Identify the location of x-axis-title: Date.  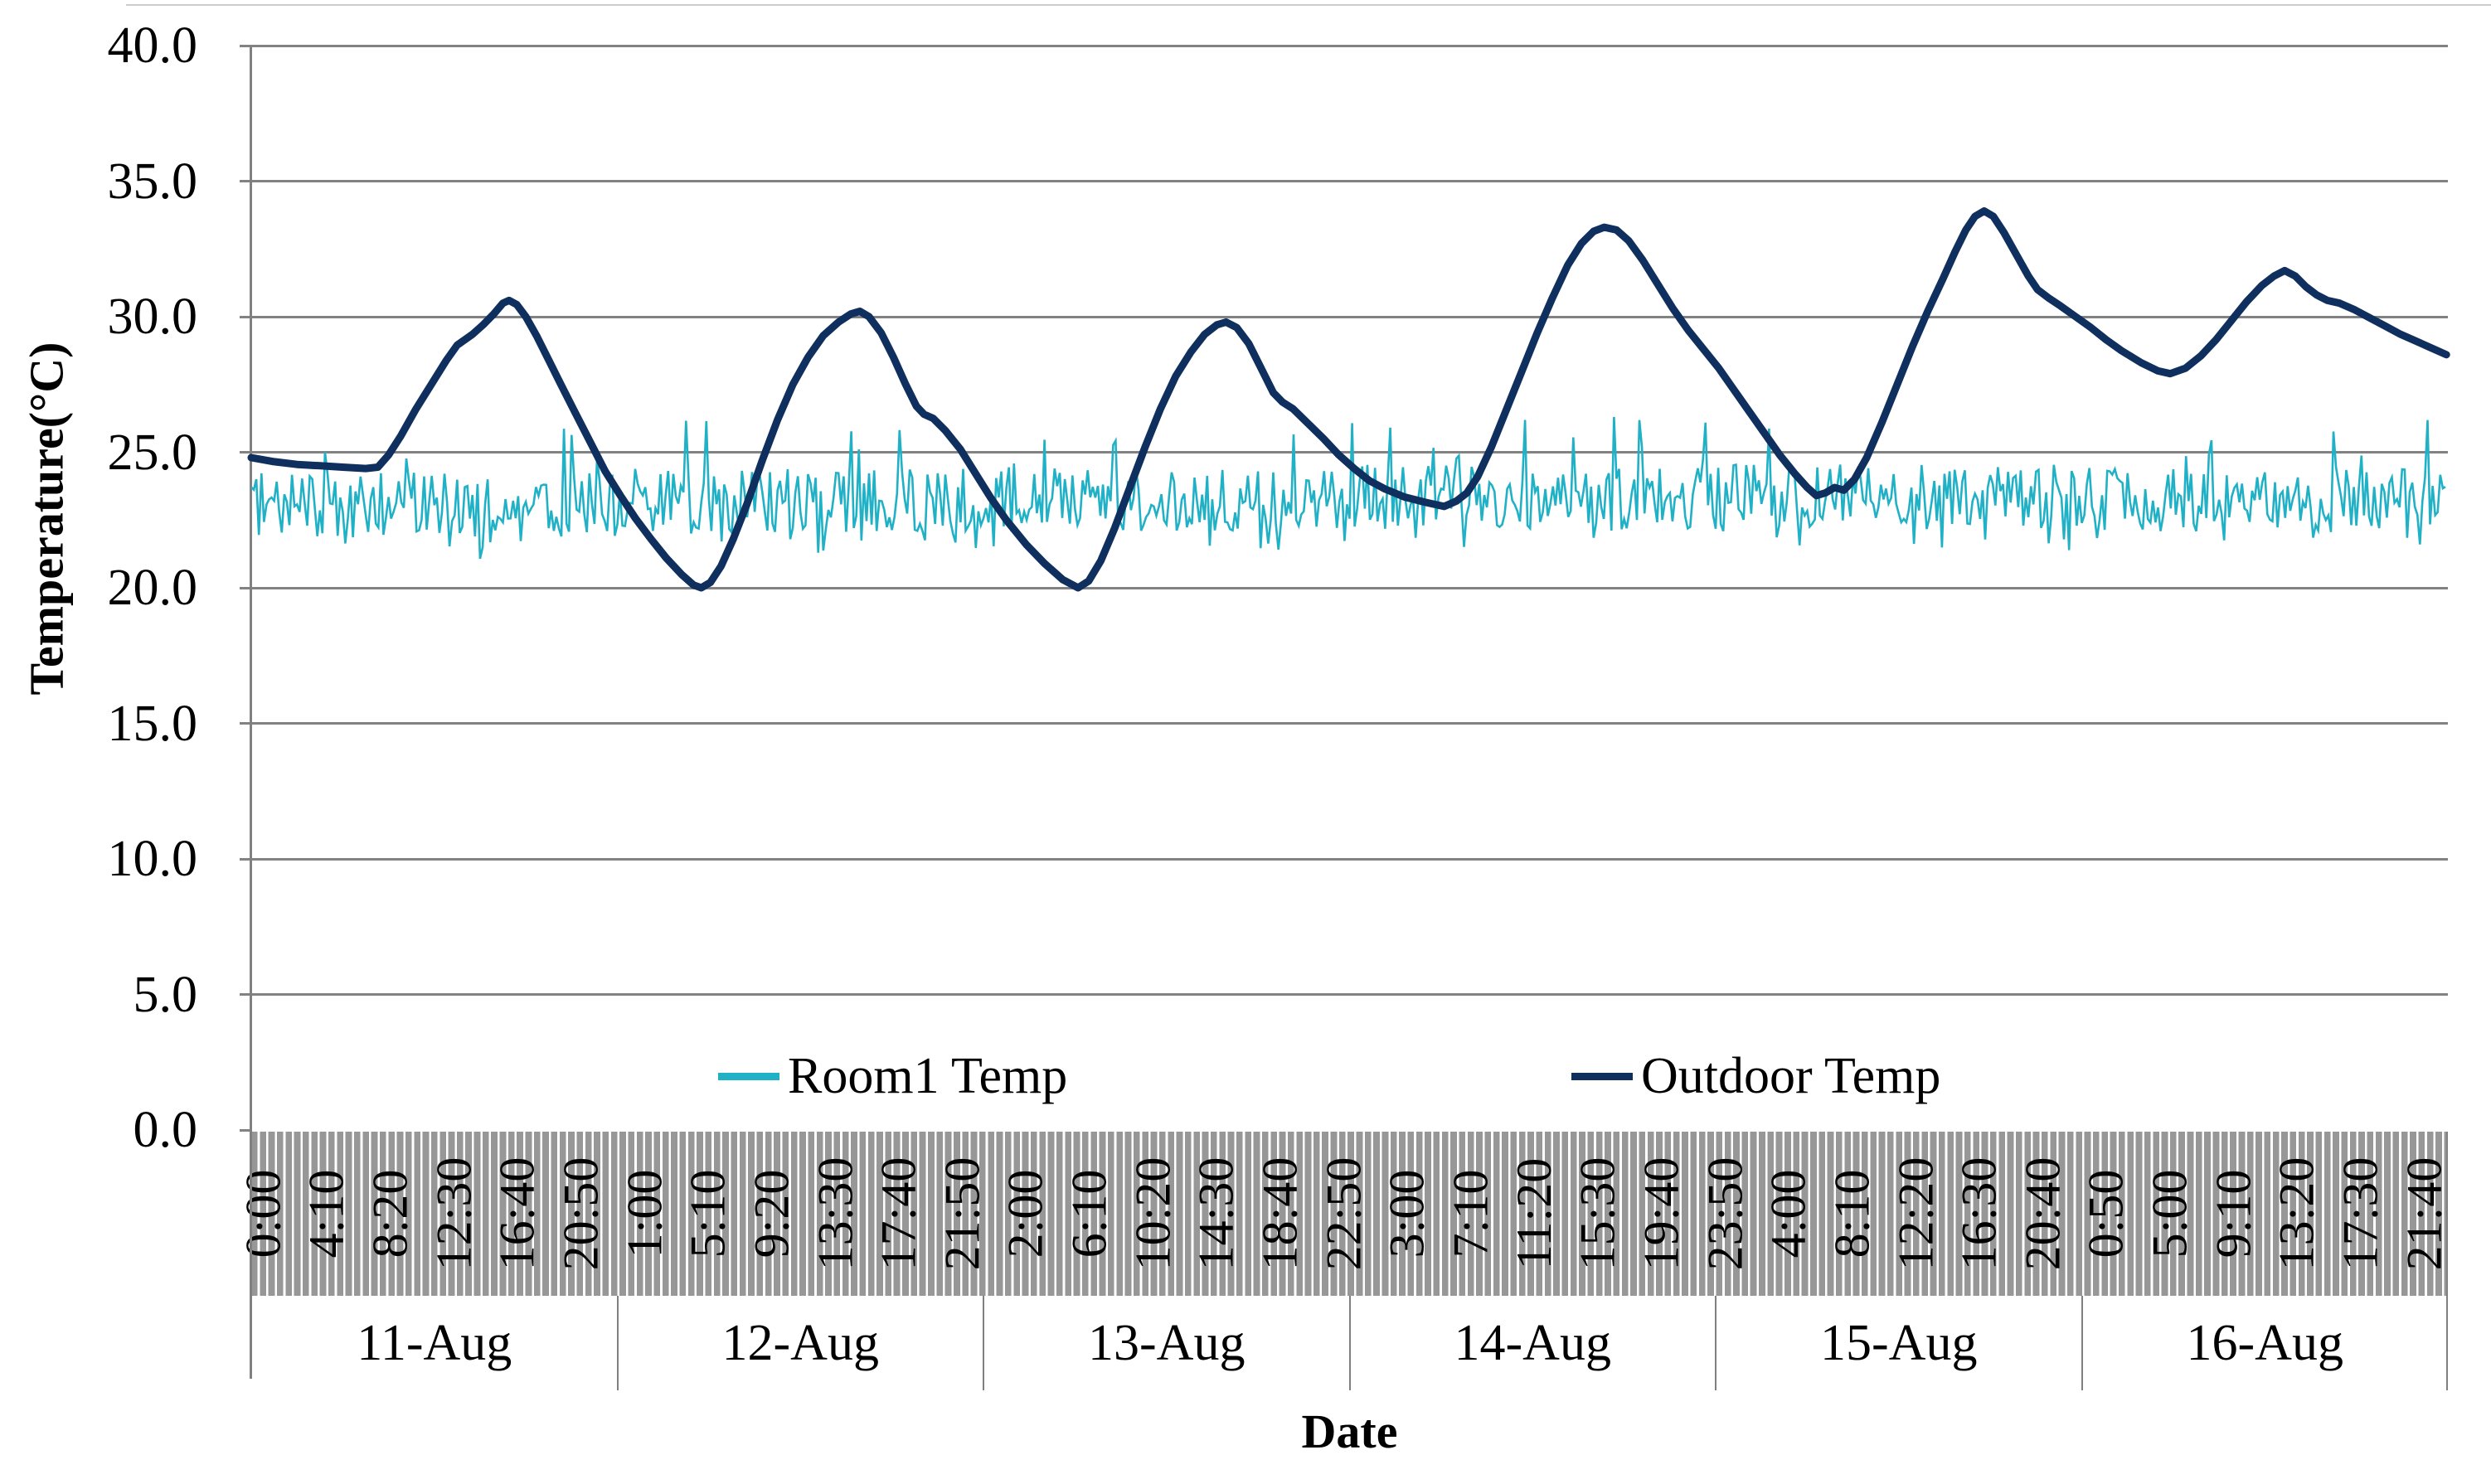
(1349, 1431).